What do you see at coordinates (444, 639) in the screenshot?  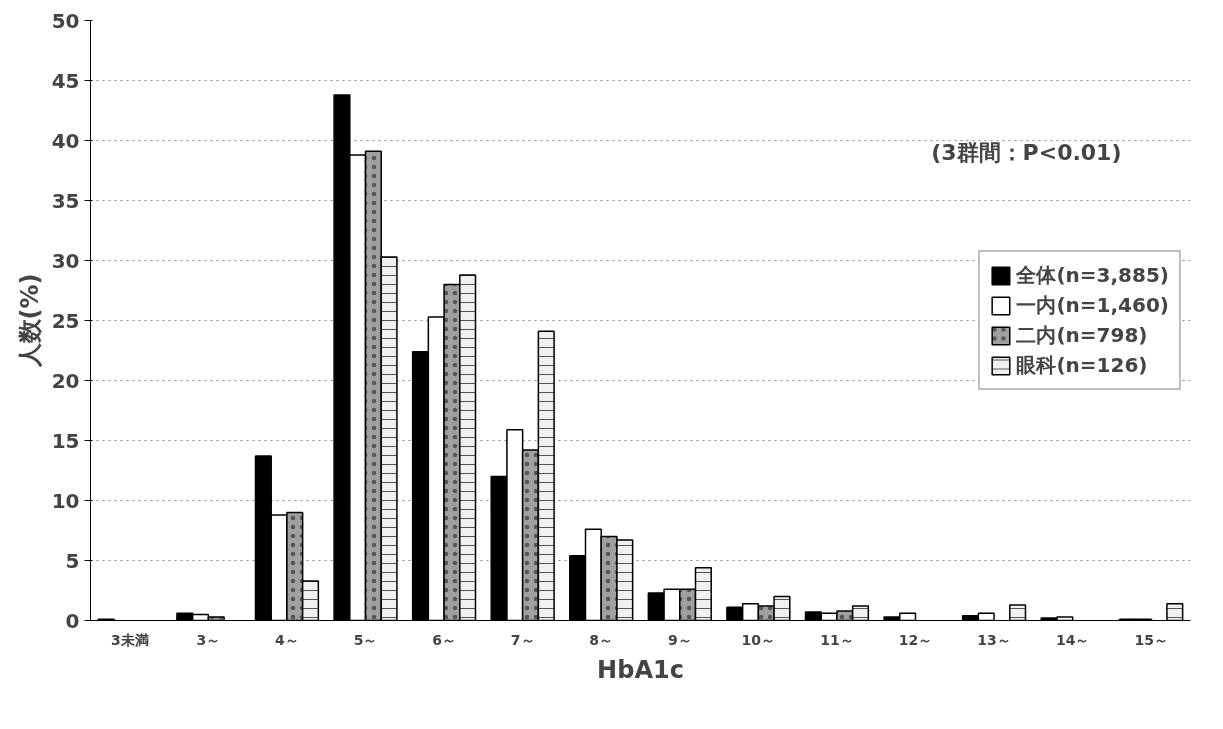 I see `x-tick-label: 6～` at bounding box center [444, 639].